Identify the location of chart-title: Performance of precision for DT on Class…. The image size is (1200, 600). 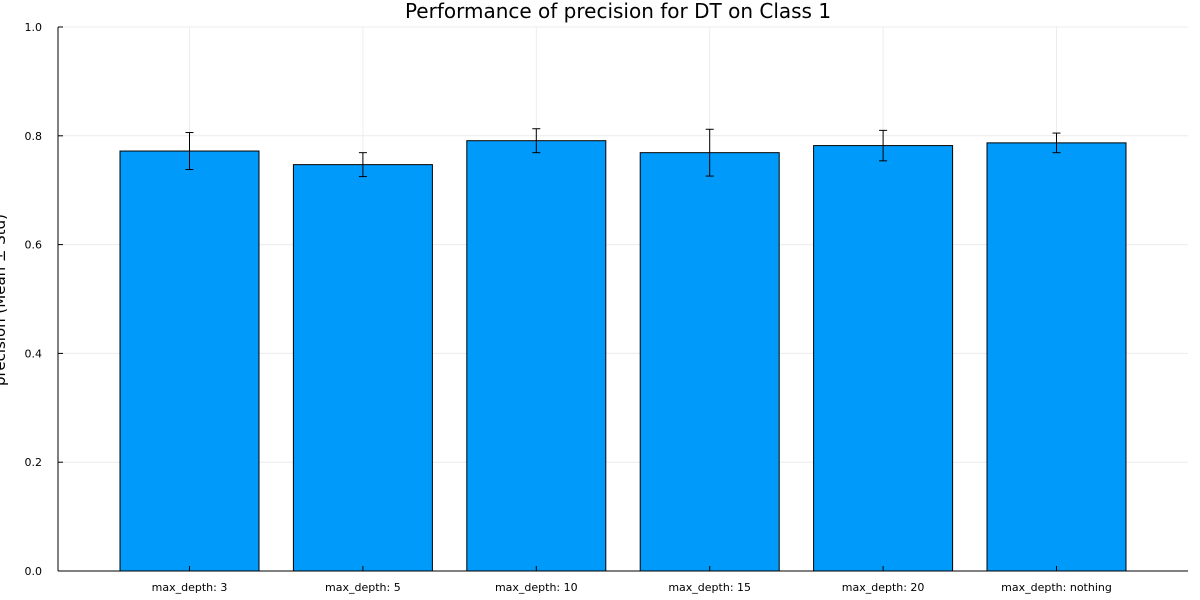
(618, 11).